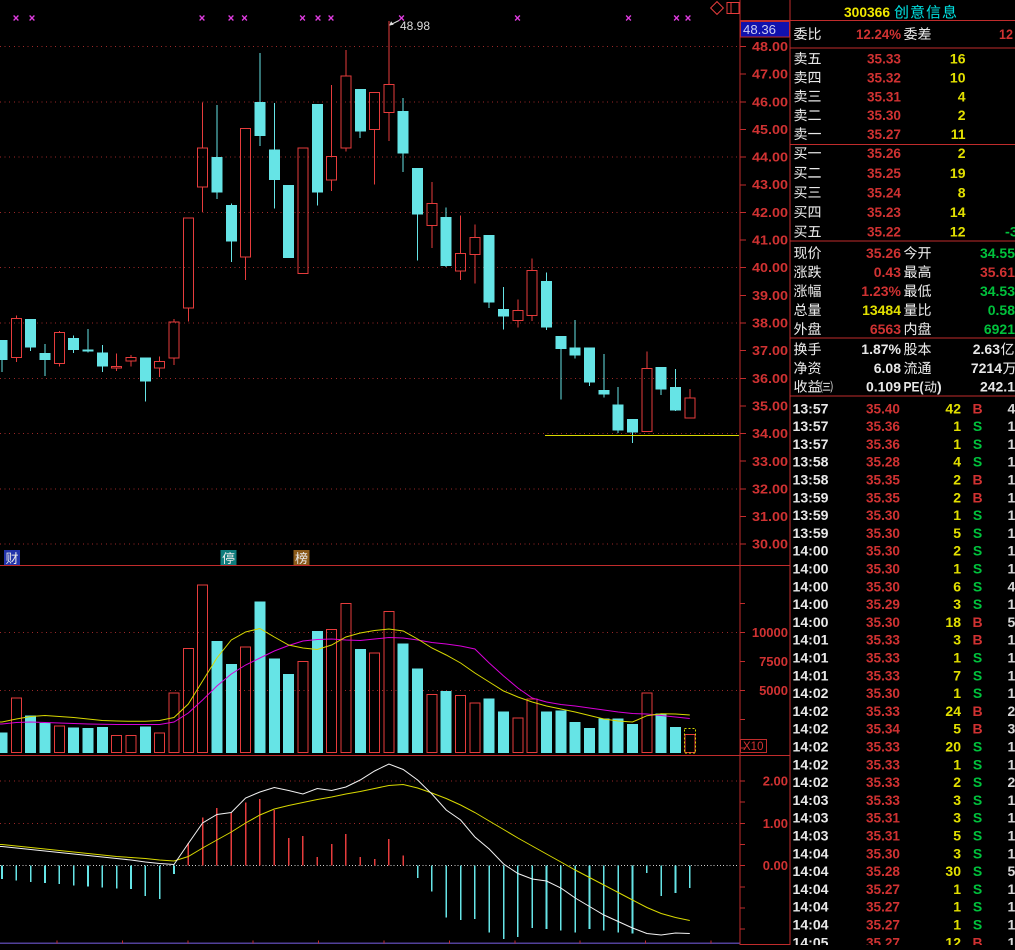 Image resolution: width=1015 pixels, height=950 pixels. I want to click on svg-text: 40.00, so click(770, 267).